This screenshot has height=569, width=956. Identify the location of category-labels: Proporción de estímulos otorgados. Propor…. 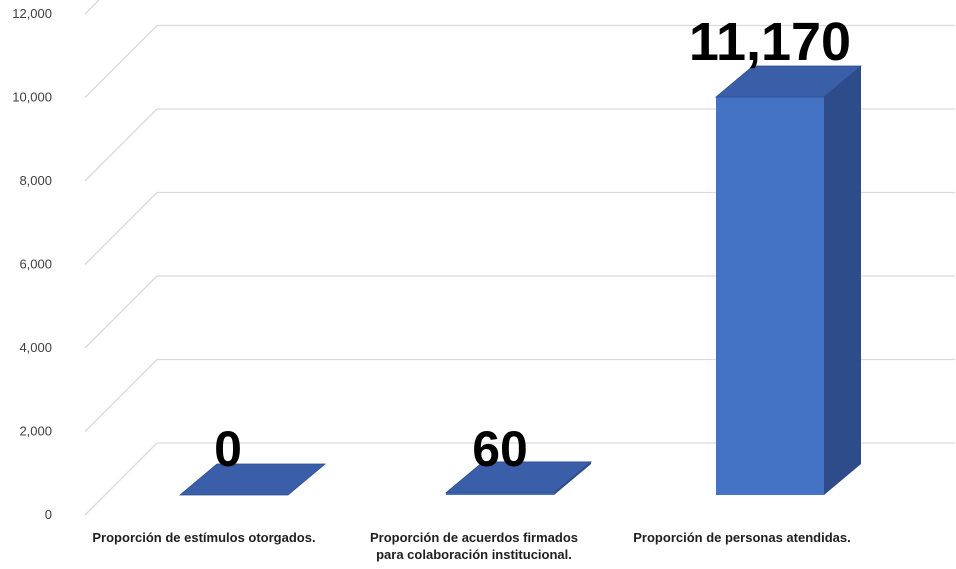
(471, 546).